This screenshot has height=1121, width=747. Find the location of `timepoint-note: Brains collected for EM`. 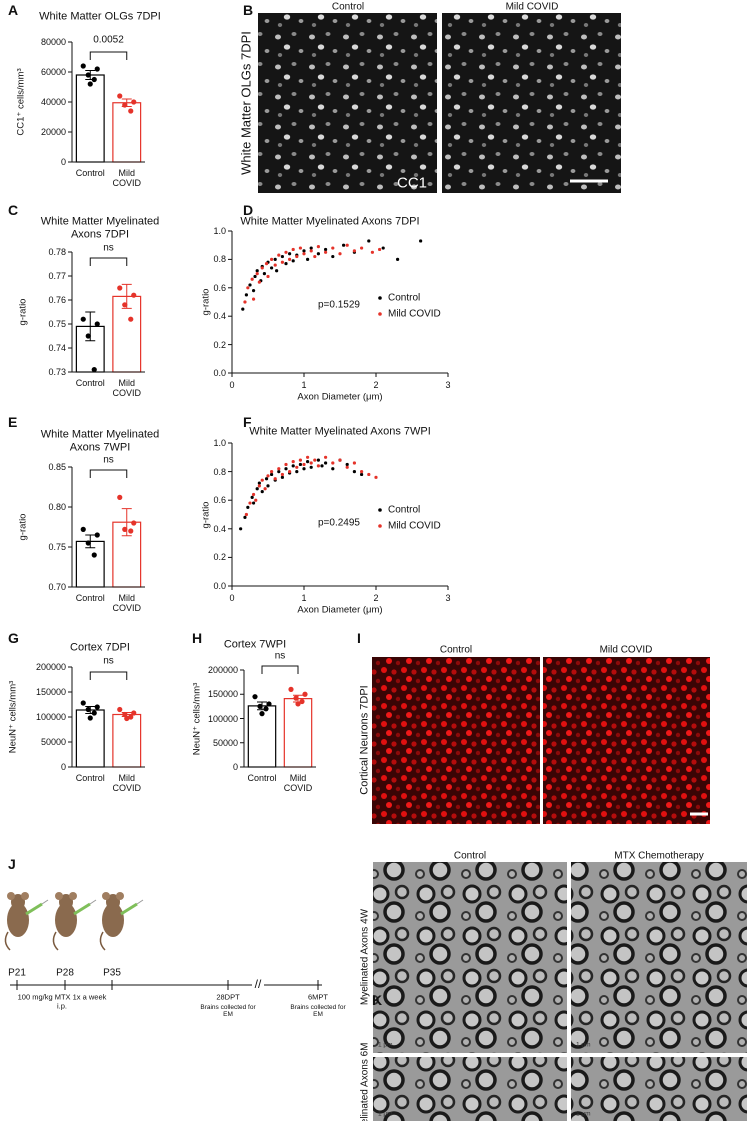

timepoint-note: Brains collected for EM is located at coordinates (318, 1011).